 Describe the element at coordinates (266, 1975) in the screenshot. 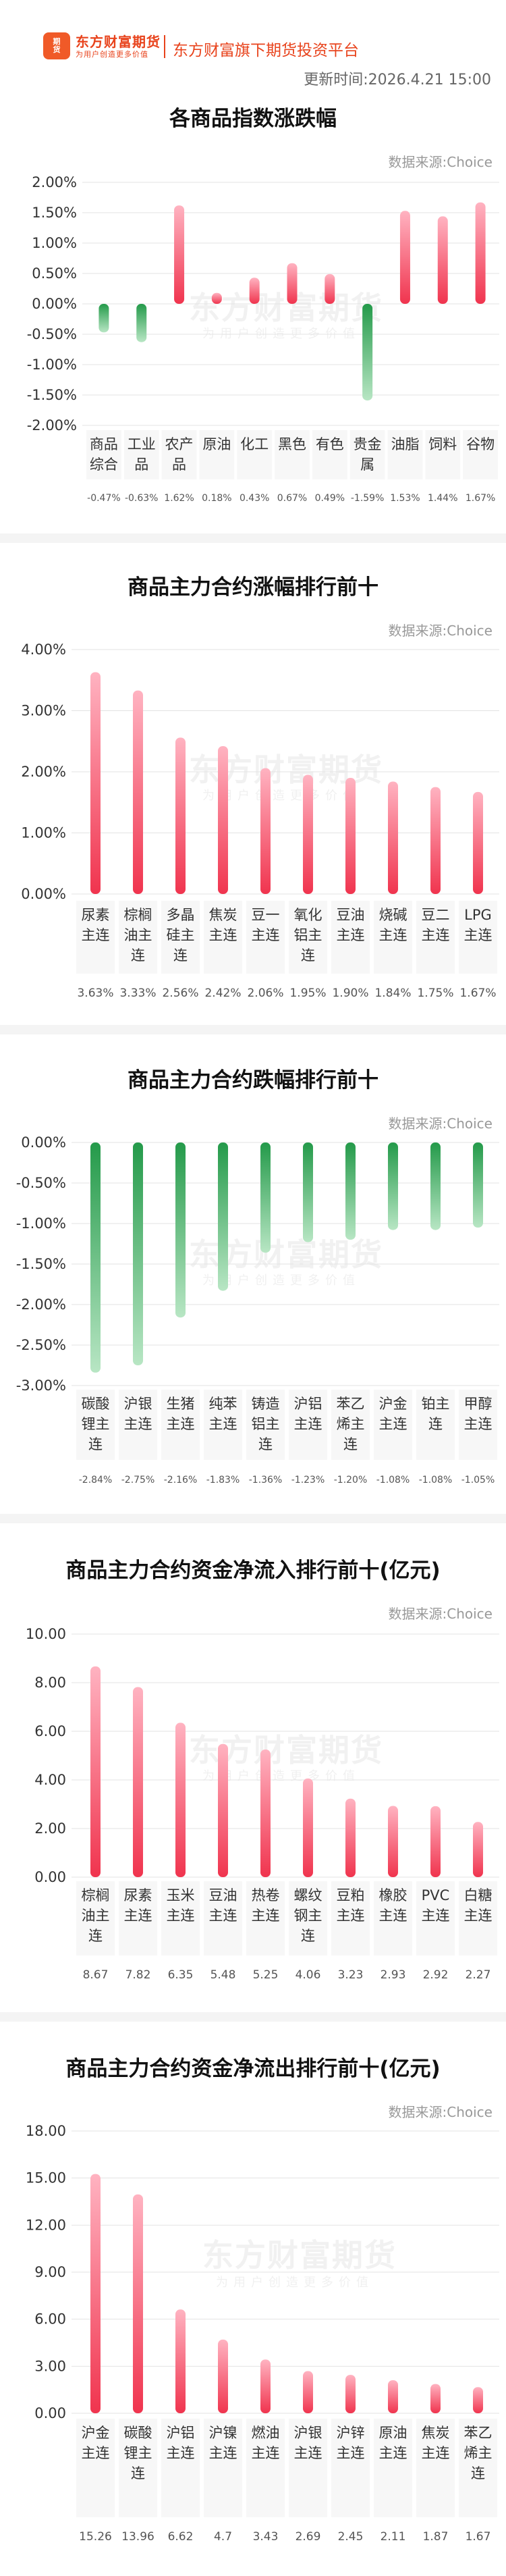

I see `data-label: 5.25` at that location.